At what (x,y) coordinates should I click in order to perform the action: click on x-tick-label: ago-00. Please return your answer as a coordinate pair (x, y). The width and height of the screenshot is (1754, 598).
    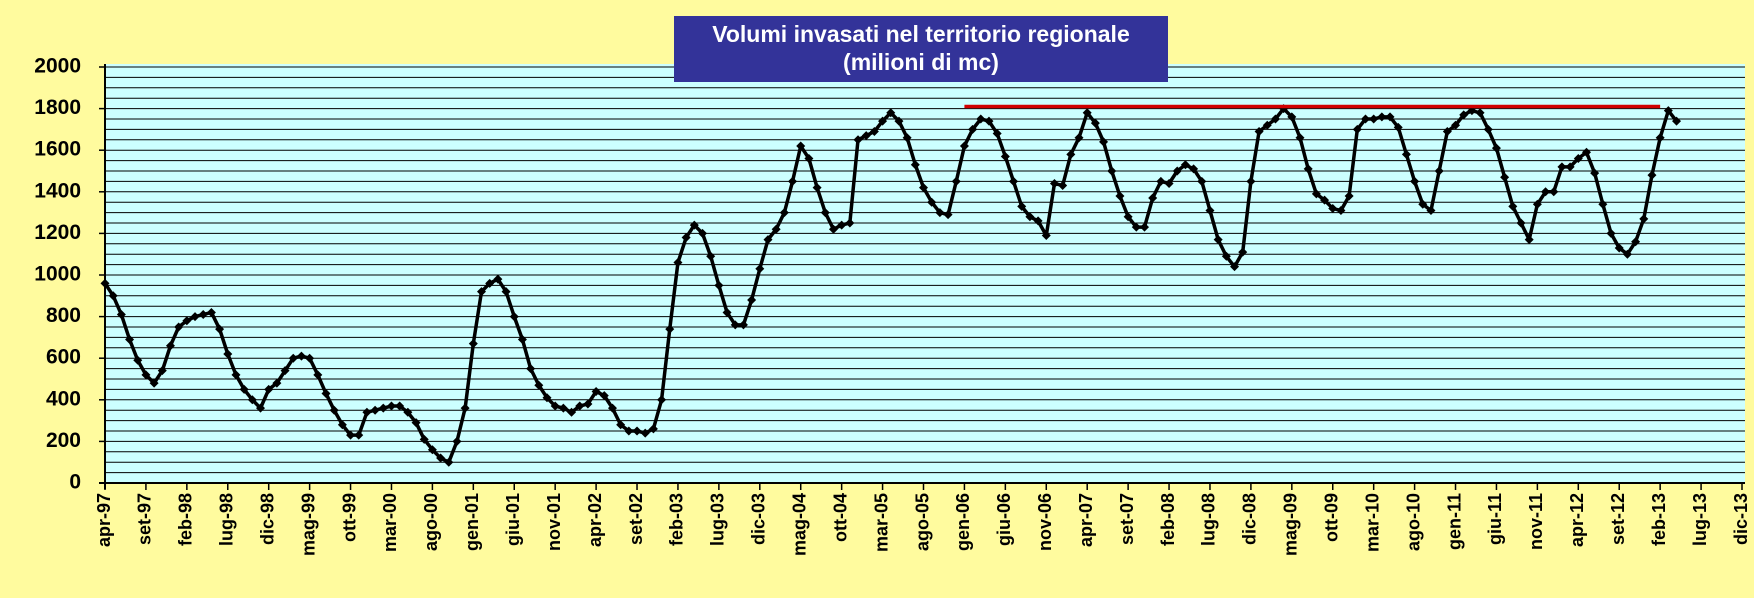
    Looking at the image, I should click on (431, 522).